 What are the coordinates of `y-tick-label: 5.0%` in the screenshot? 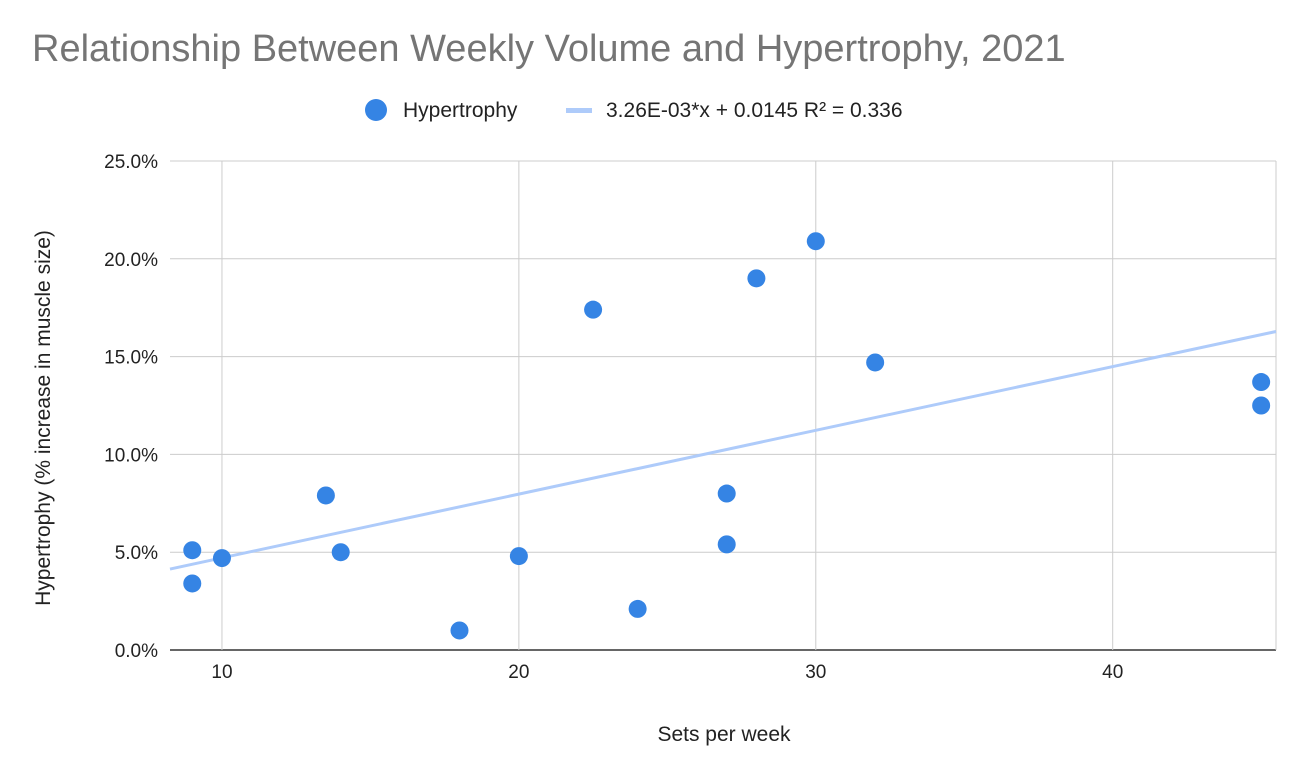 It's located at (136, 553).